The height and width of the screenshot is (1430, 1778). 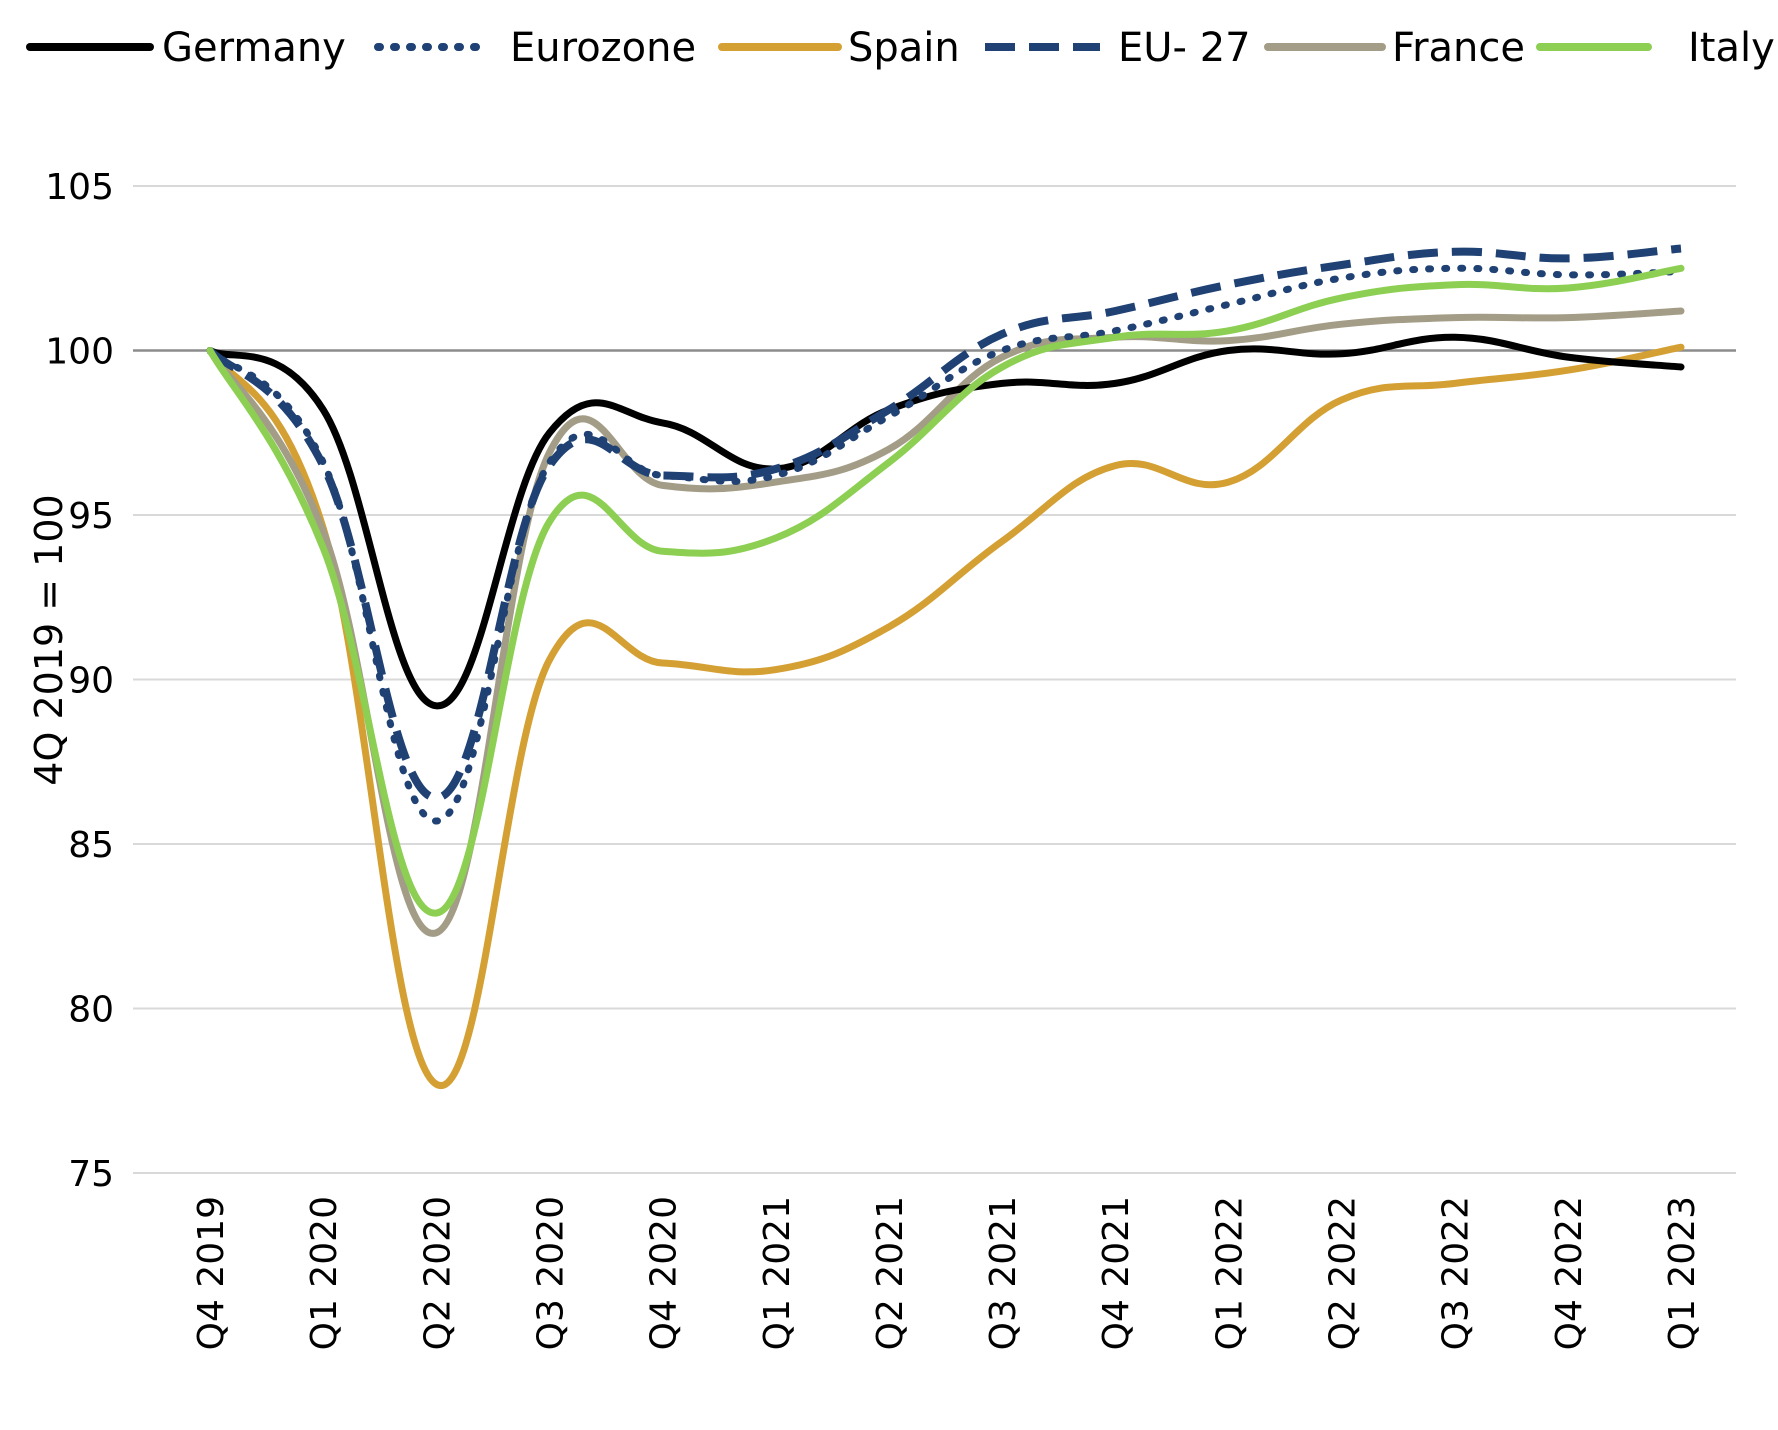 What do you see at coordinates (91, 1174) in the screenshot?
I see `y-tick-label: 75` at bounding box center [91, 1174].